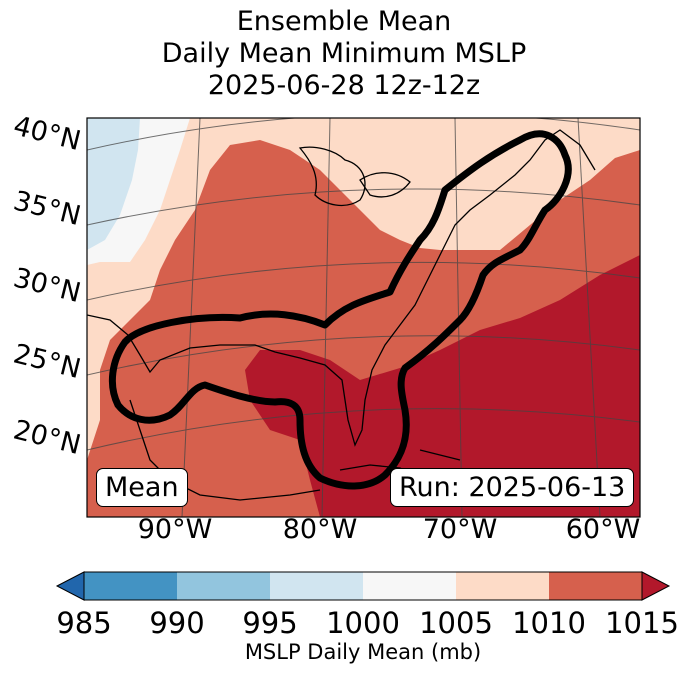  Describe the element at coordinates (344, 21) in the screenshot. I see `title-line-1: Ensemble Mean` at that location.